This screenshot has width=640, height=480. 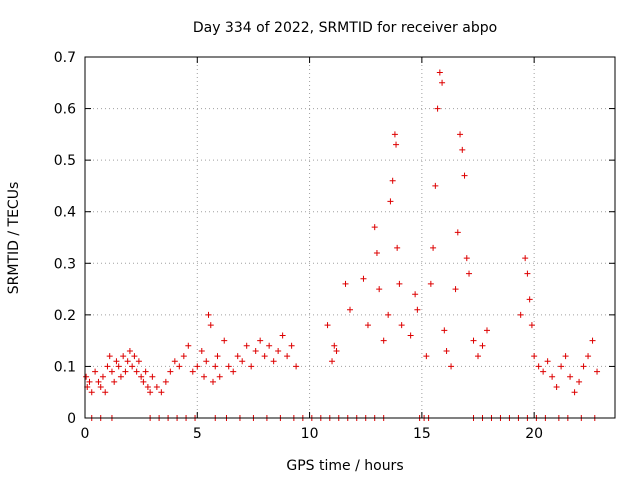 What do you see at coordinates (65, 264) in the screenshot?
I see `y-tick-label: 0.3` at bounding box center [65, 264].